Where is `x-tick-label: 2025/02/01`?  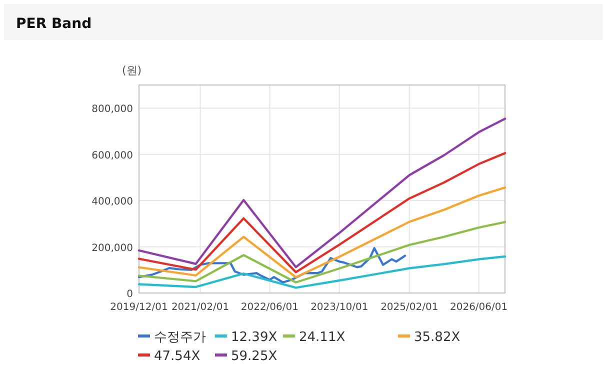
x-tick-label: 2025/02/01 is located at coordinates (409, 307).